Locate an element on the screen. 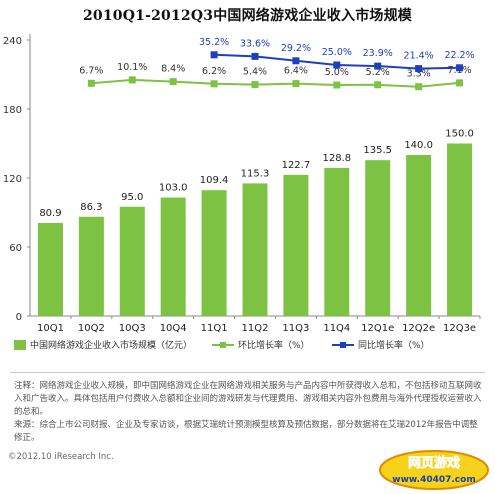 The height and width of the screenshot is (494, 495). yoy-point-label: 33.6% is located at coordinates (255, 43).